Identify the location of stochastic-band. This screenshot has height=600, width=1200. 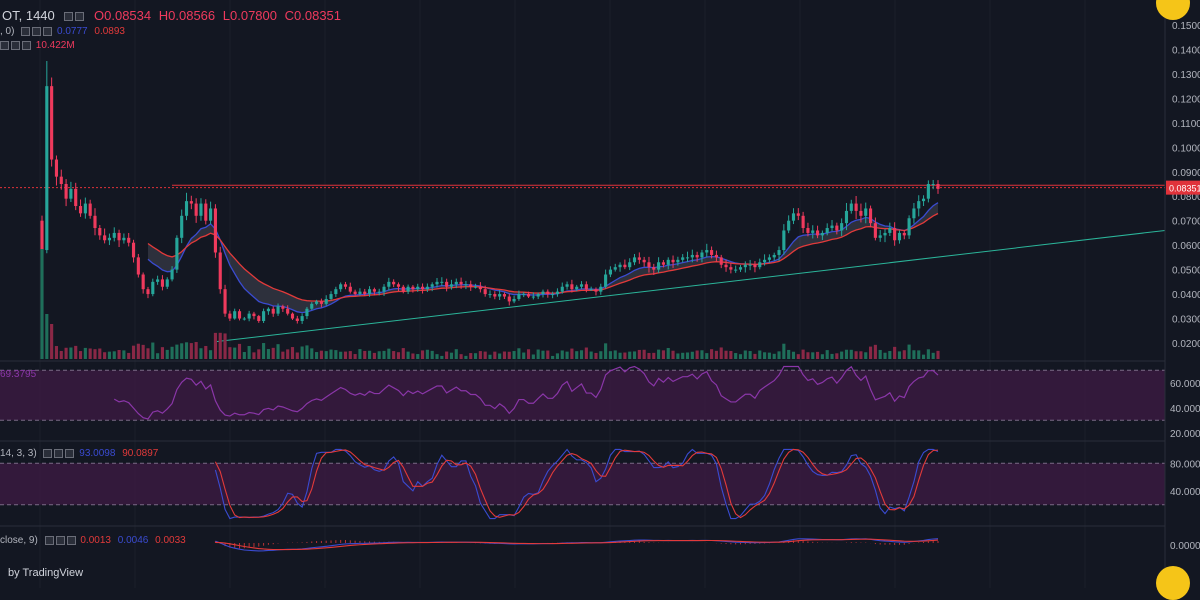
(582, 484).